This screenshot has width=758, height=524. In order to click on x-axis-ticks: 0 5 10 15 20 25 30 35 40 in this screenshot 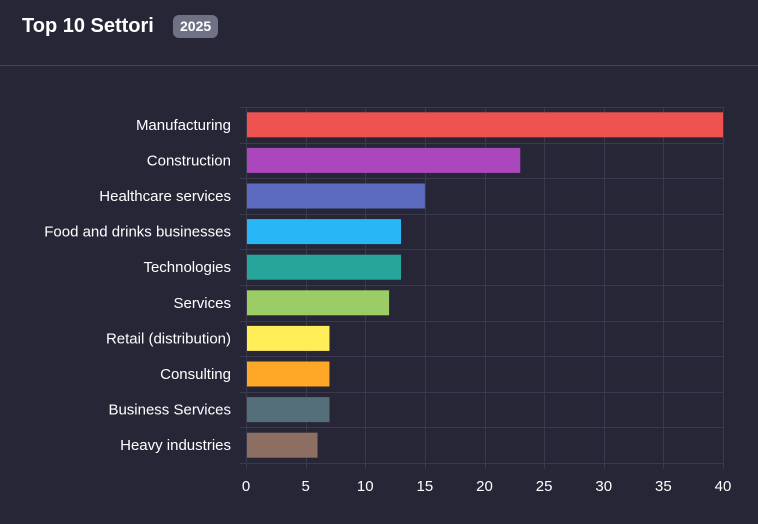, I will do `click(487, 486)`.